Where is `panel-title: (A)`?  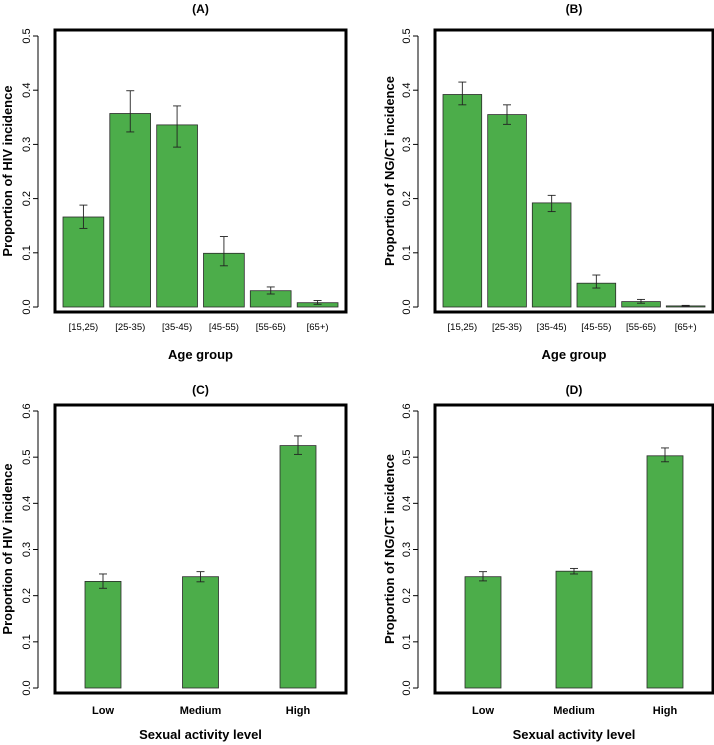 panel-title: (A) is located at coordinates (200, 9).